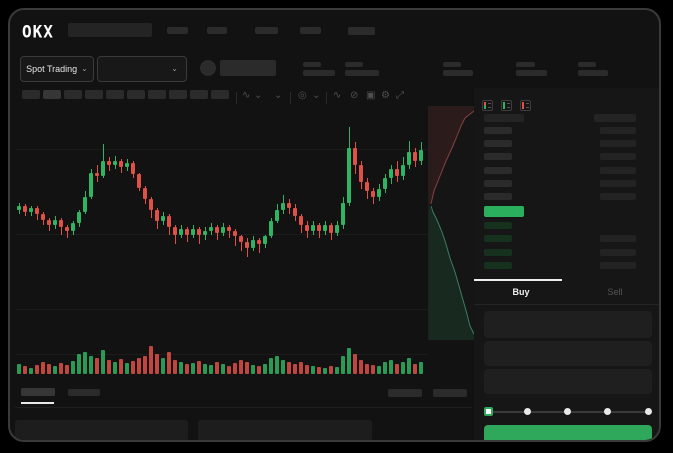  What do you see at coordinates (568, 324) in the screenshot?
I see `price-input` at bounding box center [568, 324].